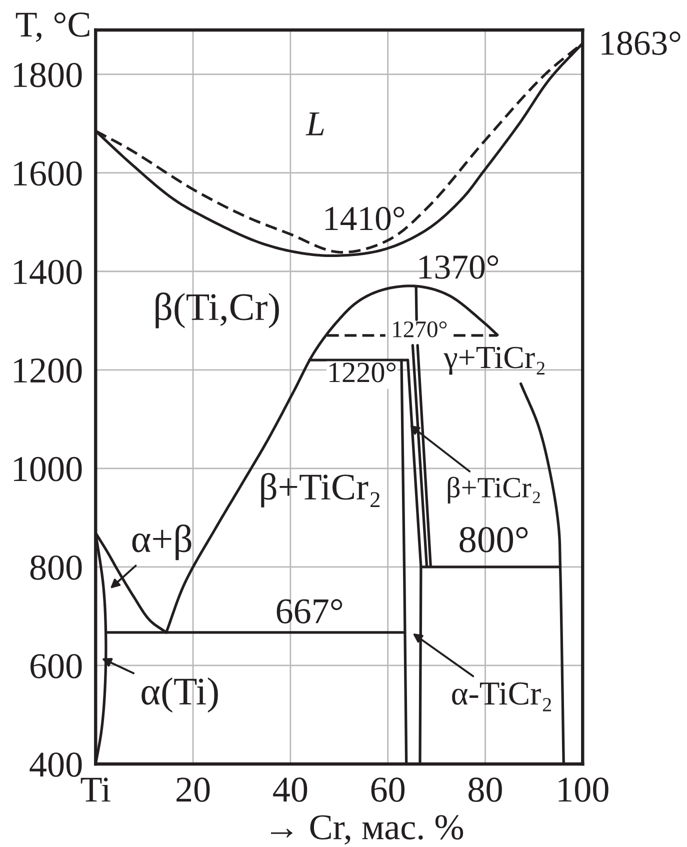 This screenshot has width=687, height=847. What do you see at coordinates (485, 790) in the screenshot?
I see `x-tick-label: 80` at bounding box center [485, 790].